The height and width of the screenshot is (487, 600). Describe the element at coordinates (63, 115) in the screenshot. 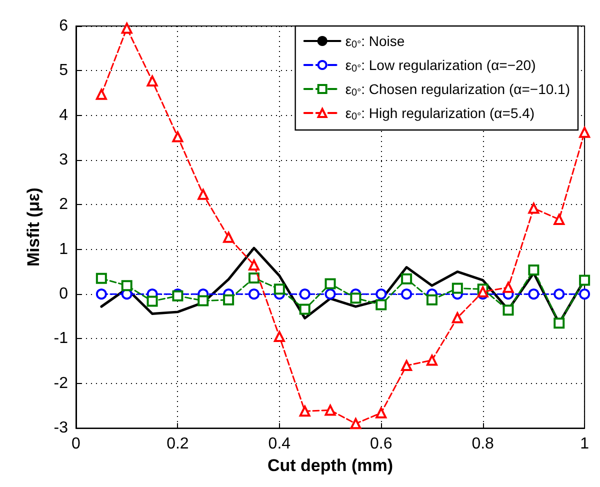

I see `y-tick-label: 4` at that location.